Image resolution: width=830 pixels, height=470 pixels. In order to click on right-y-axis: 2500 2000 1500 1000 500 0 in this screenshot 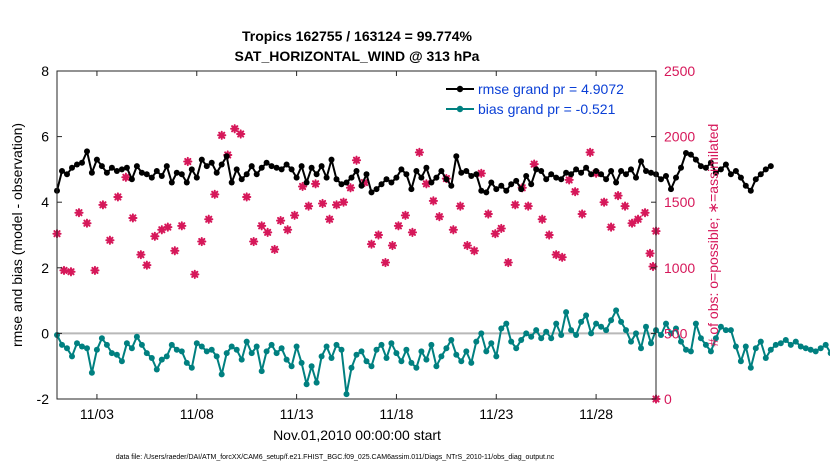, I will do `click(673, 235)`.